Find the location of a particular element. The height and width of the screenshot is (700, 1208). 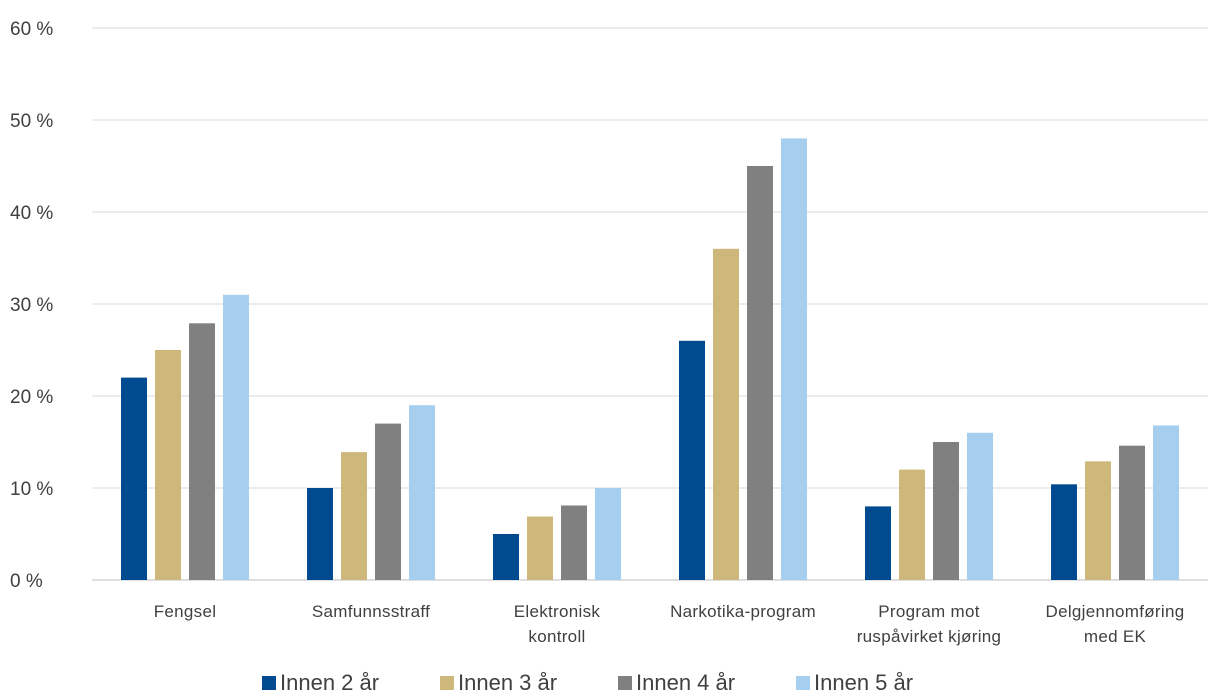

y-tick-label: 10 % is located at coordinates (31, 489).